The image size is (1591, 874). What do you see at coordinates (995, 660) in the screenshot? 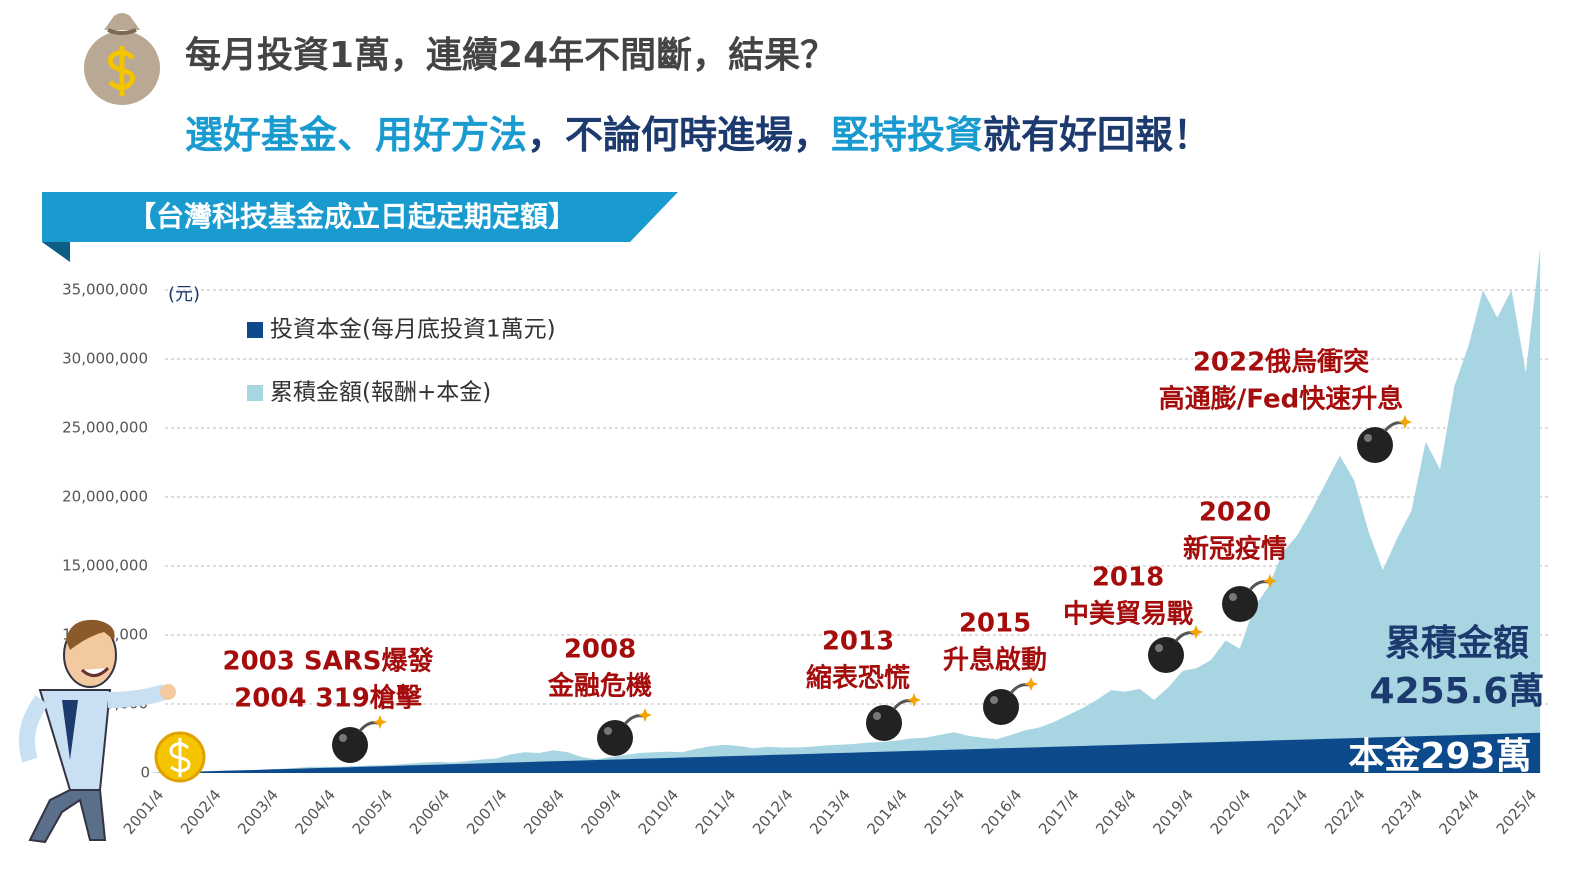
I see `event-label: 升息啟動` at bounding box center [995, 660].